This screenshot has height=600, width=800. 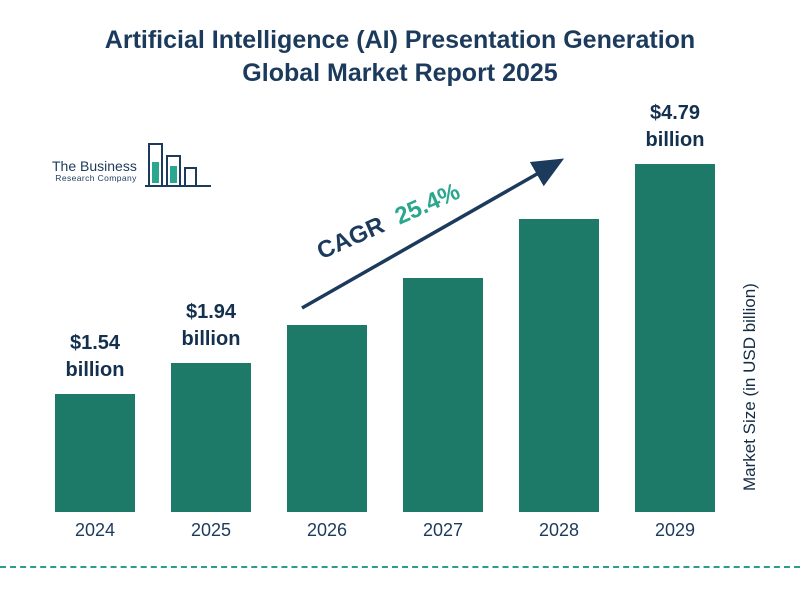 What do you see at coordinates (95, 356) in the screenshot?
I see `bar-value-label: $1.54 billion` at bounding box center [95, 356].